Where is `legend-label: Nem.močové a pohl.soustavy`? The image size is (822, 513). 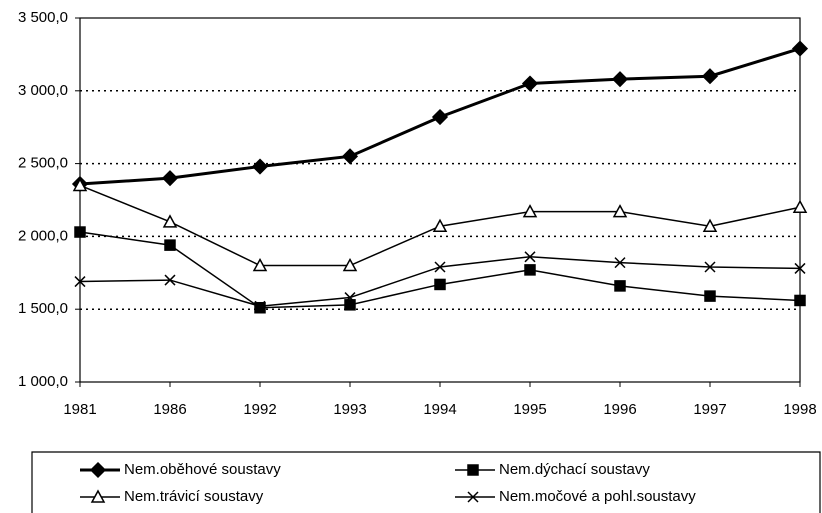
legend-label: Nem.močové a pohl.soustavy is located at coordinates (597, 496).